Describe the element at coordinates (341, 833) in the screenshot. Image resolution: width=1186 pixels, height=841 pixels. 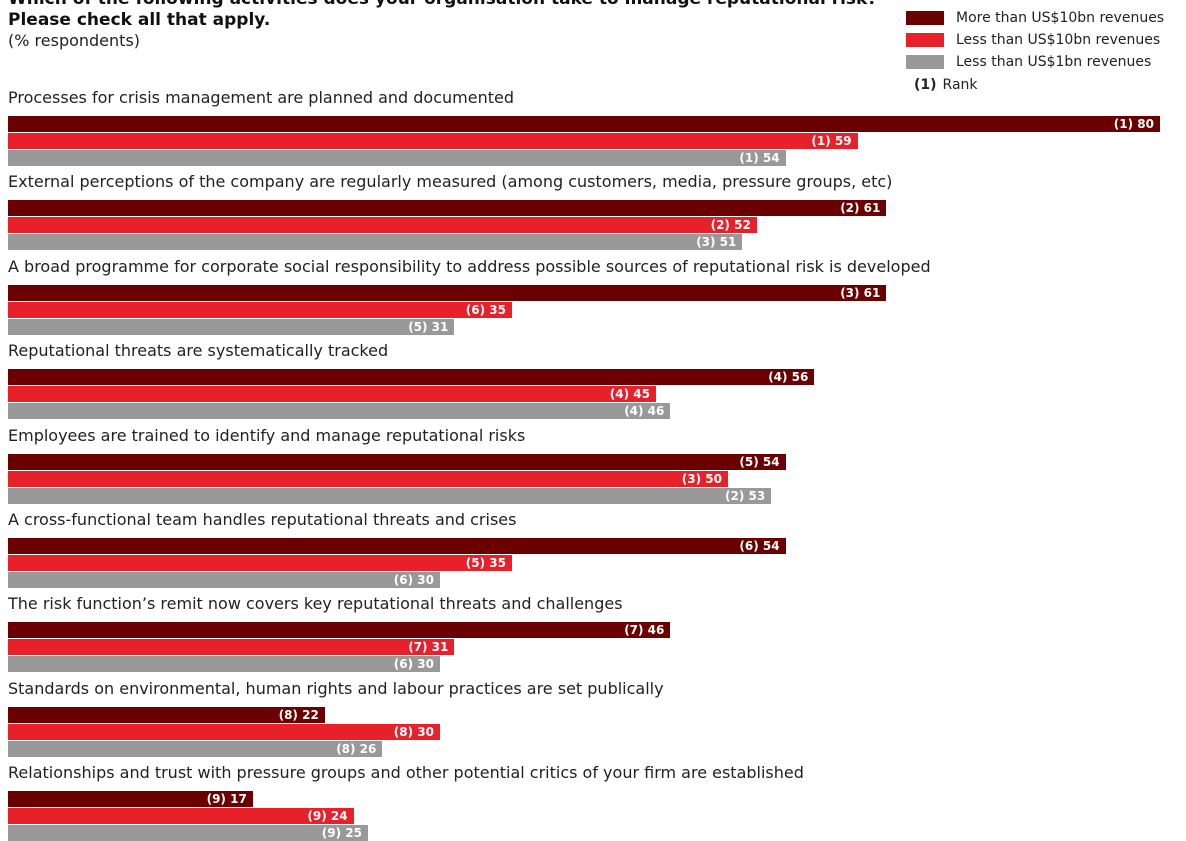
I see `bar-value-label: (9) 25` at that location.